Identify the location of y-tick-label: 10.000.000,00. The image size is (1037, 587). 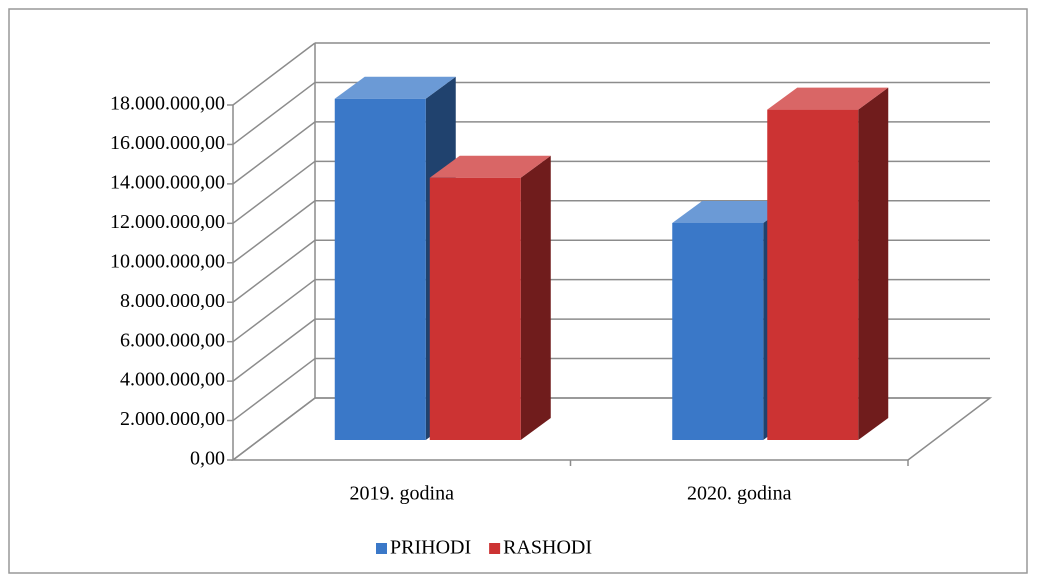
(167, 261).